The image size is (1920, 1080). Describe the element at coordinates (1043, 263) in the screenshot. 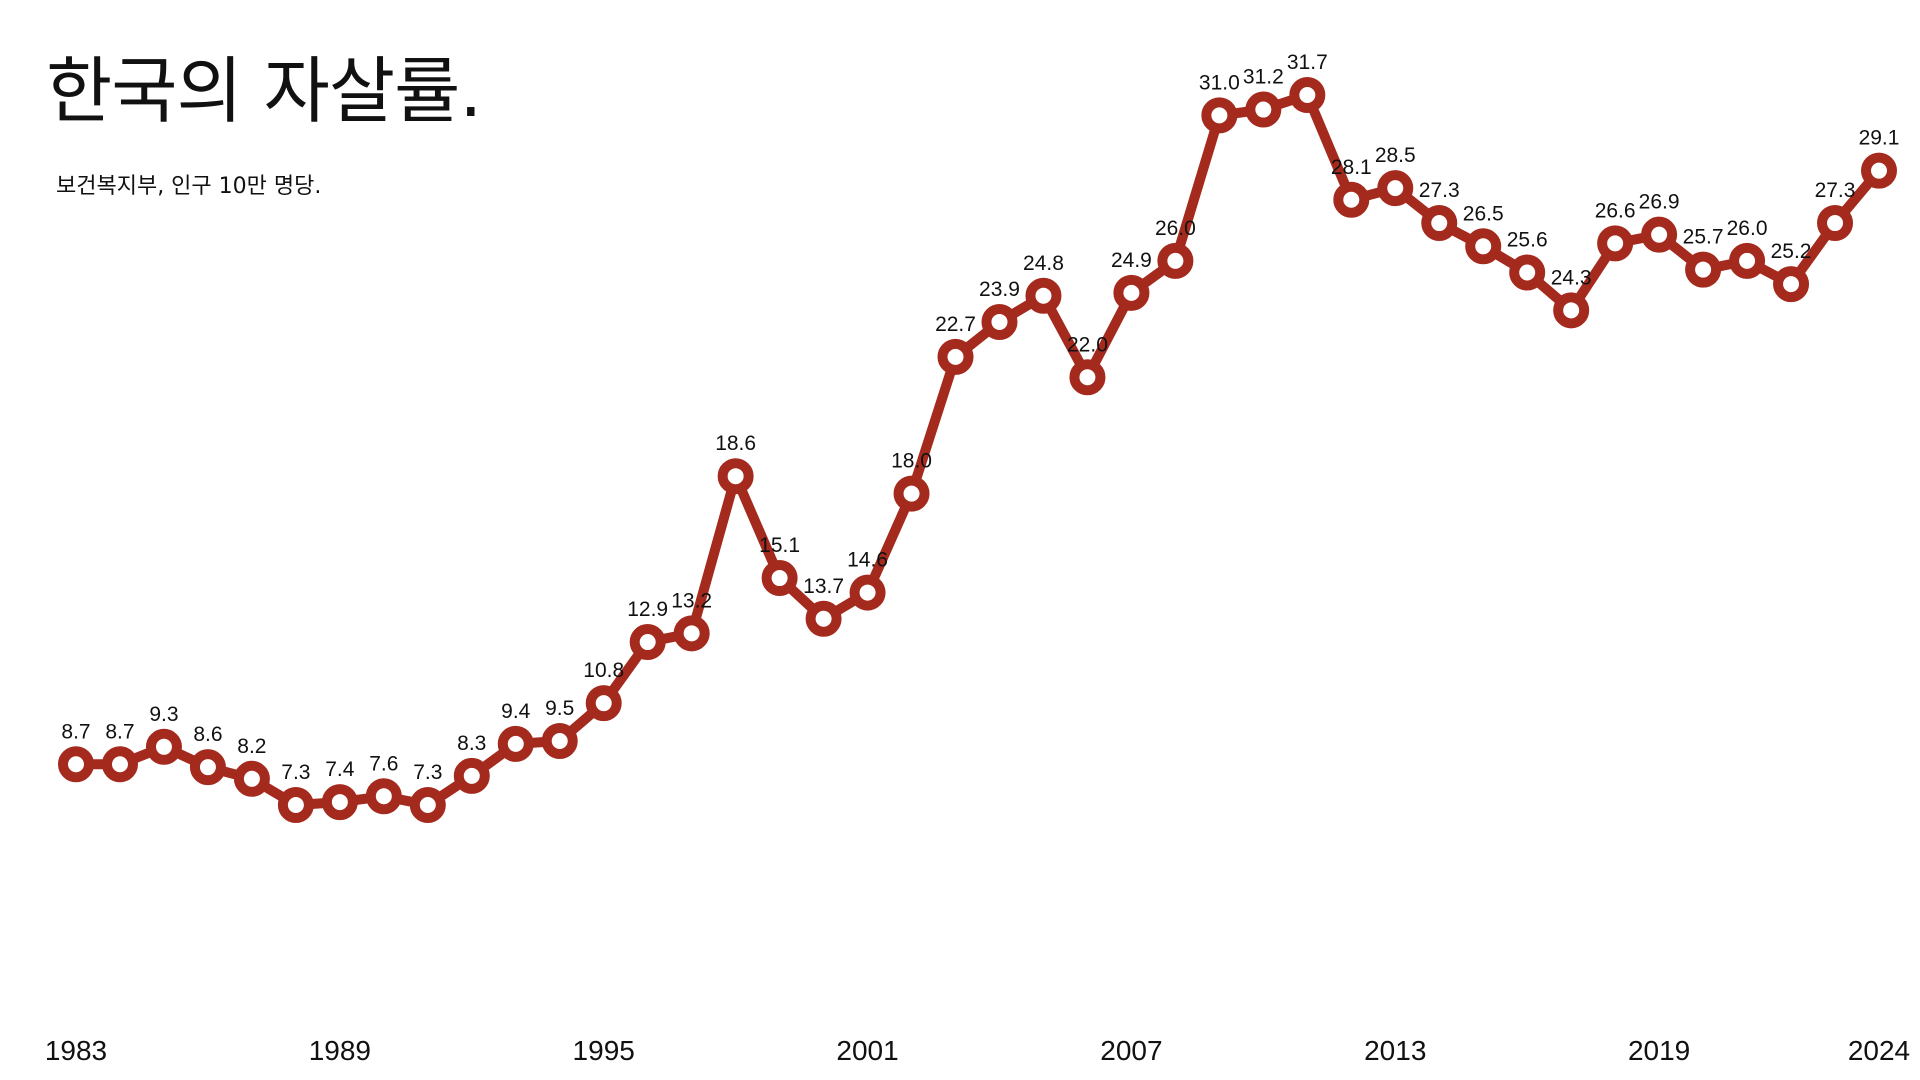

I see `data-value-label: 24.8` at that location.